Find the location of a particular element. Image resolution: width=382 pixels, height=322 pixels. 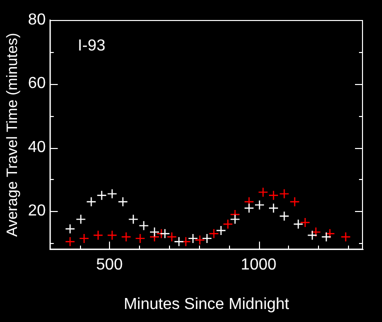

x-axis-title: Minutes Since Midnight is located at coordinates (207, 304).